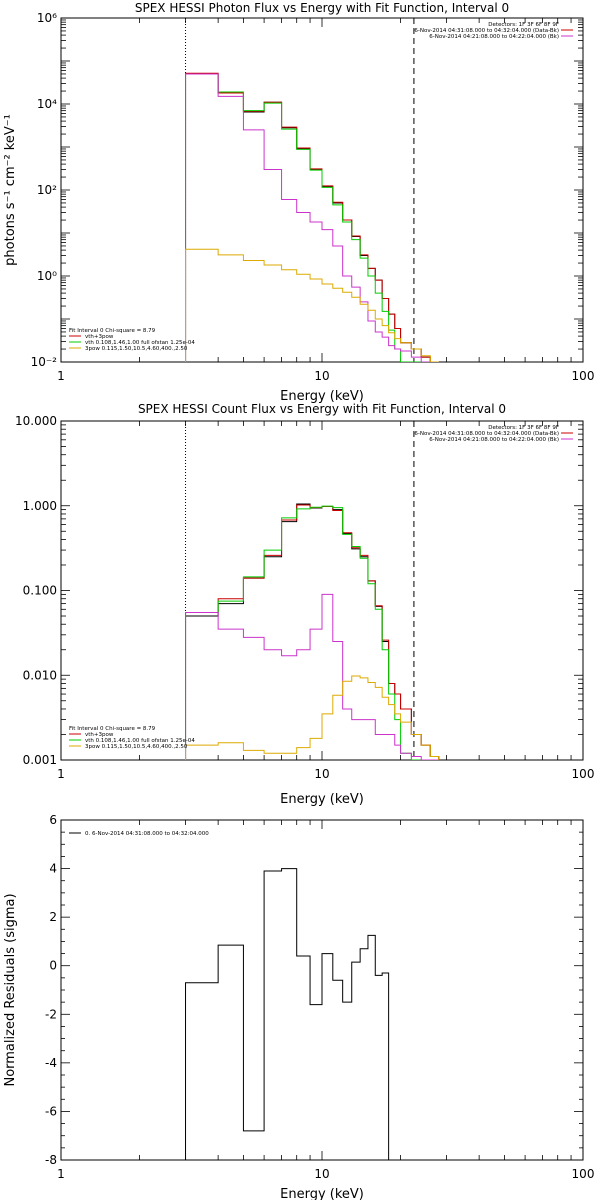 The width and height of the screenshot is (600, 1204). What do you see at coordinates (44, 362) in the screenshot?
I see `y-tick-label: 10⁻²` at bounding box center [44, 362].